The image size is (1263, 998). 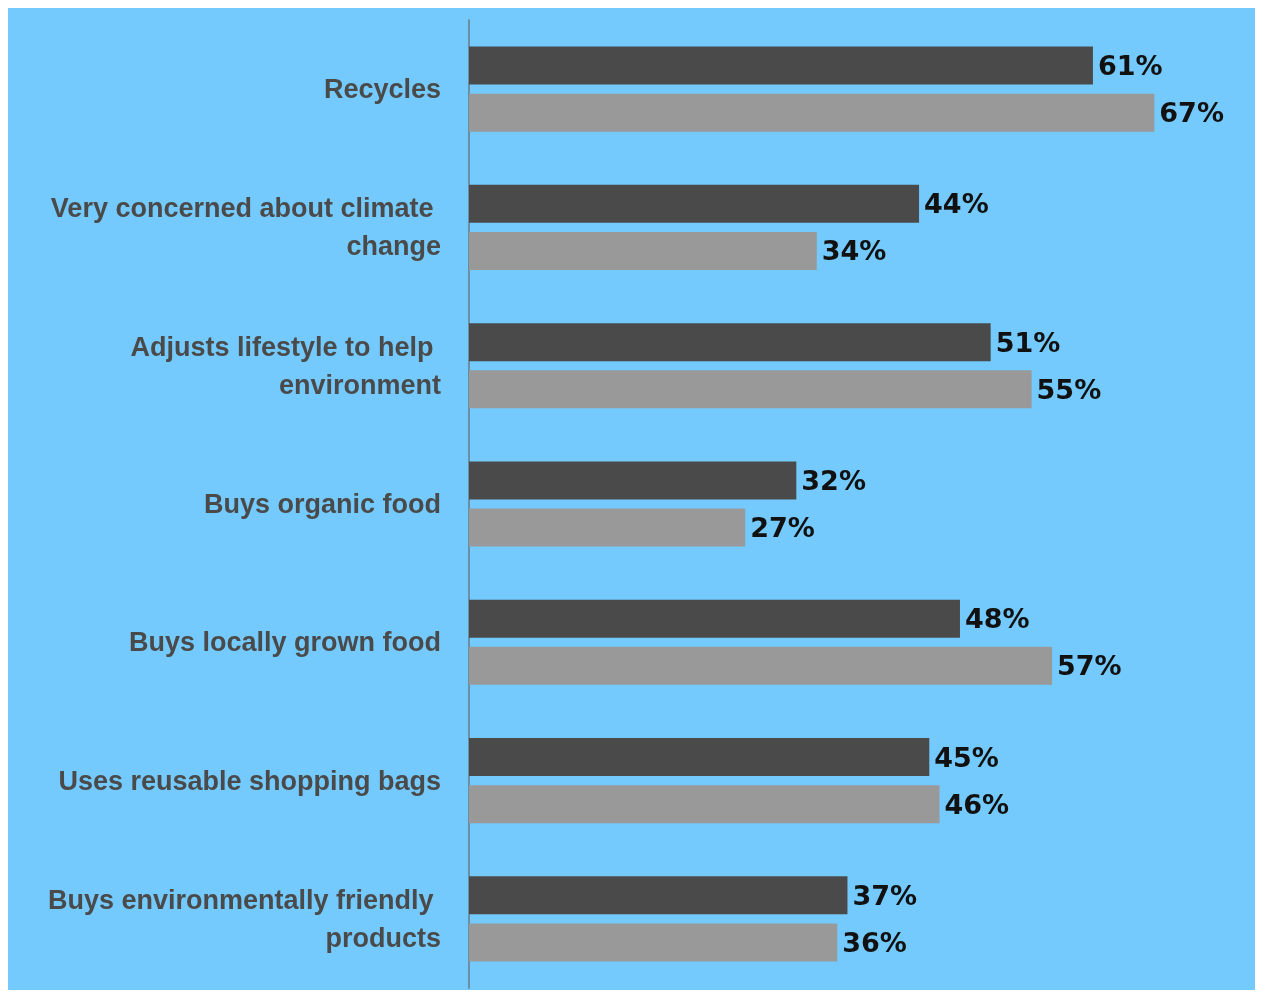 I want to click on data-label: 44%, so click(x=956, y=204).